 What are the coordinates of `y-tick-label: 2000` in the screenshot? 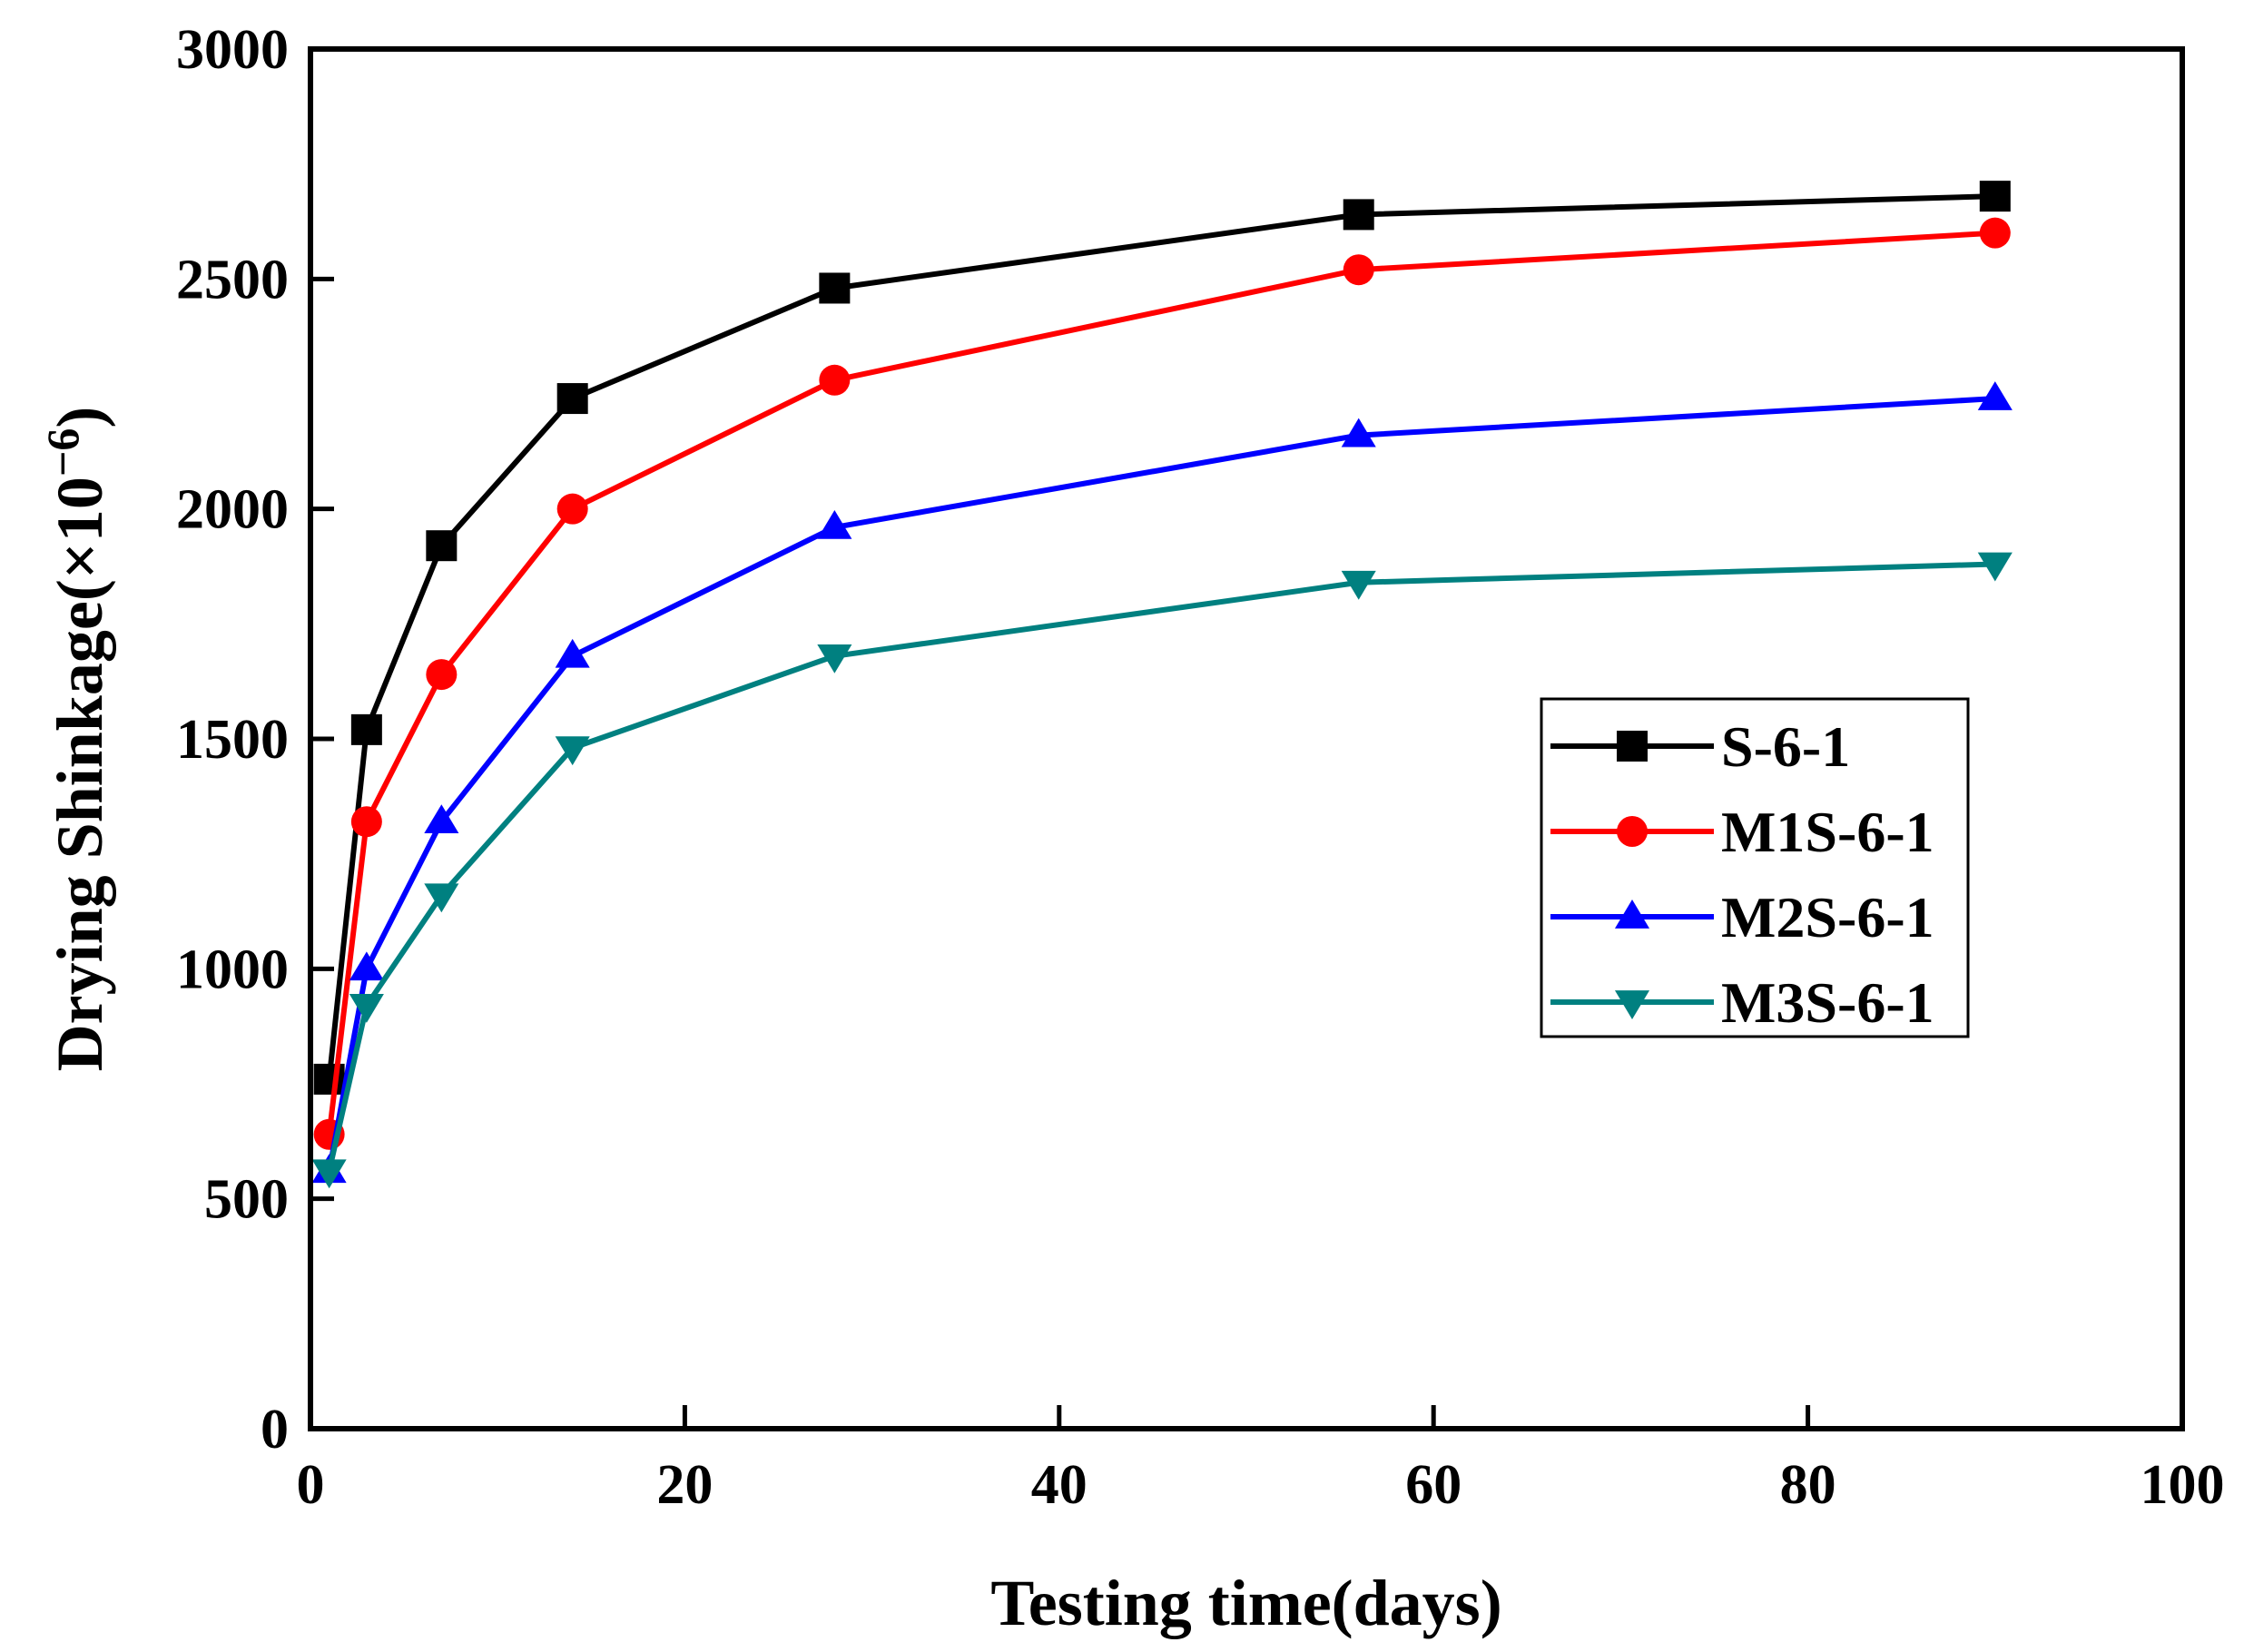 It's located at (232, 510).